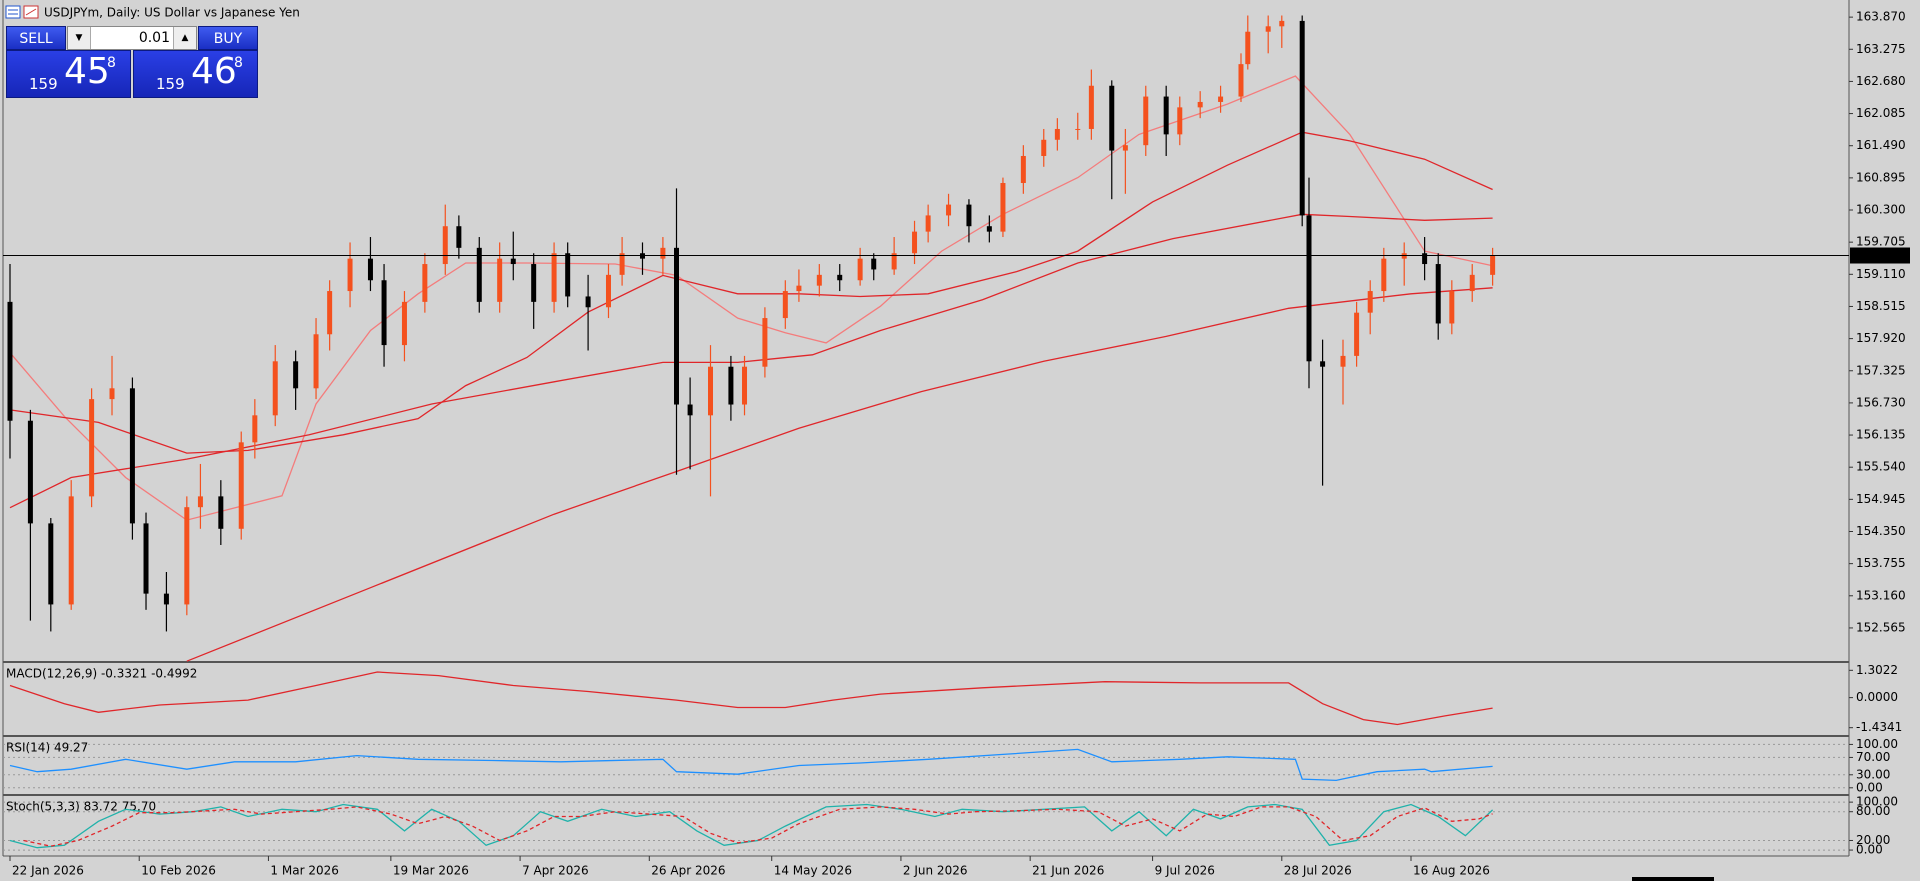 Image resolution: width=1920 pixels, height=881 pixels. I want to click on buy-button: BUY, so click(228, 38).